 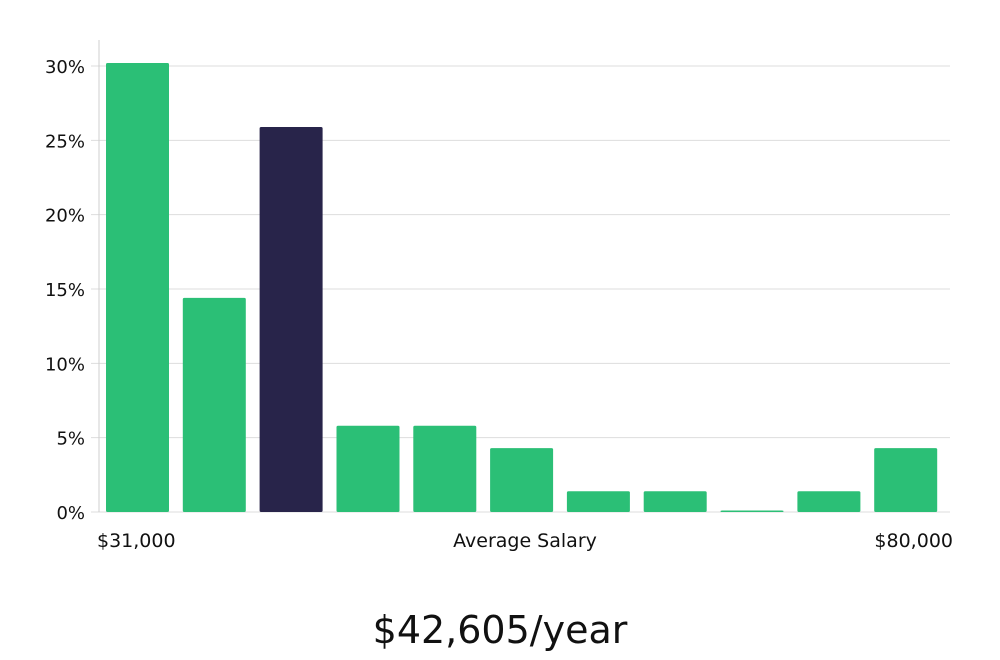 I want to click on y-axis-ticks: 0% 5% 10% 15% 20% 25% 30%, so click(x=65, y=290).